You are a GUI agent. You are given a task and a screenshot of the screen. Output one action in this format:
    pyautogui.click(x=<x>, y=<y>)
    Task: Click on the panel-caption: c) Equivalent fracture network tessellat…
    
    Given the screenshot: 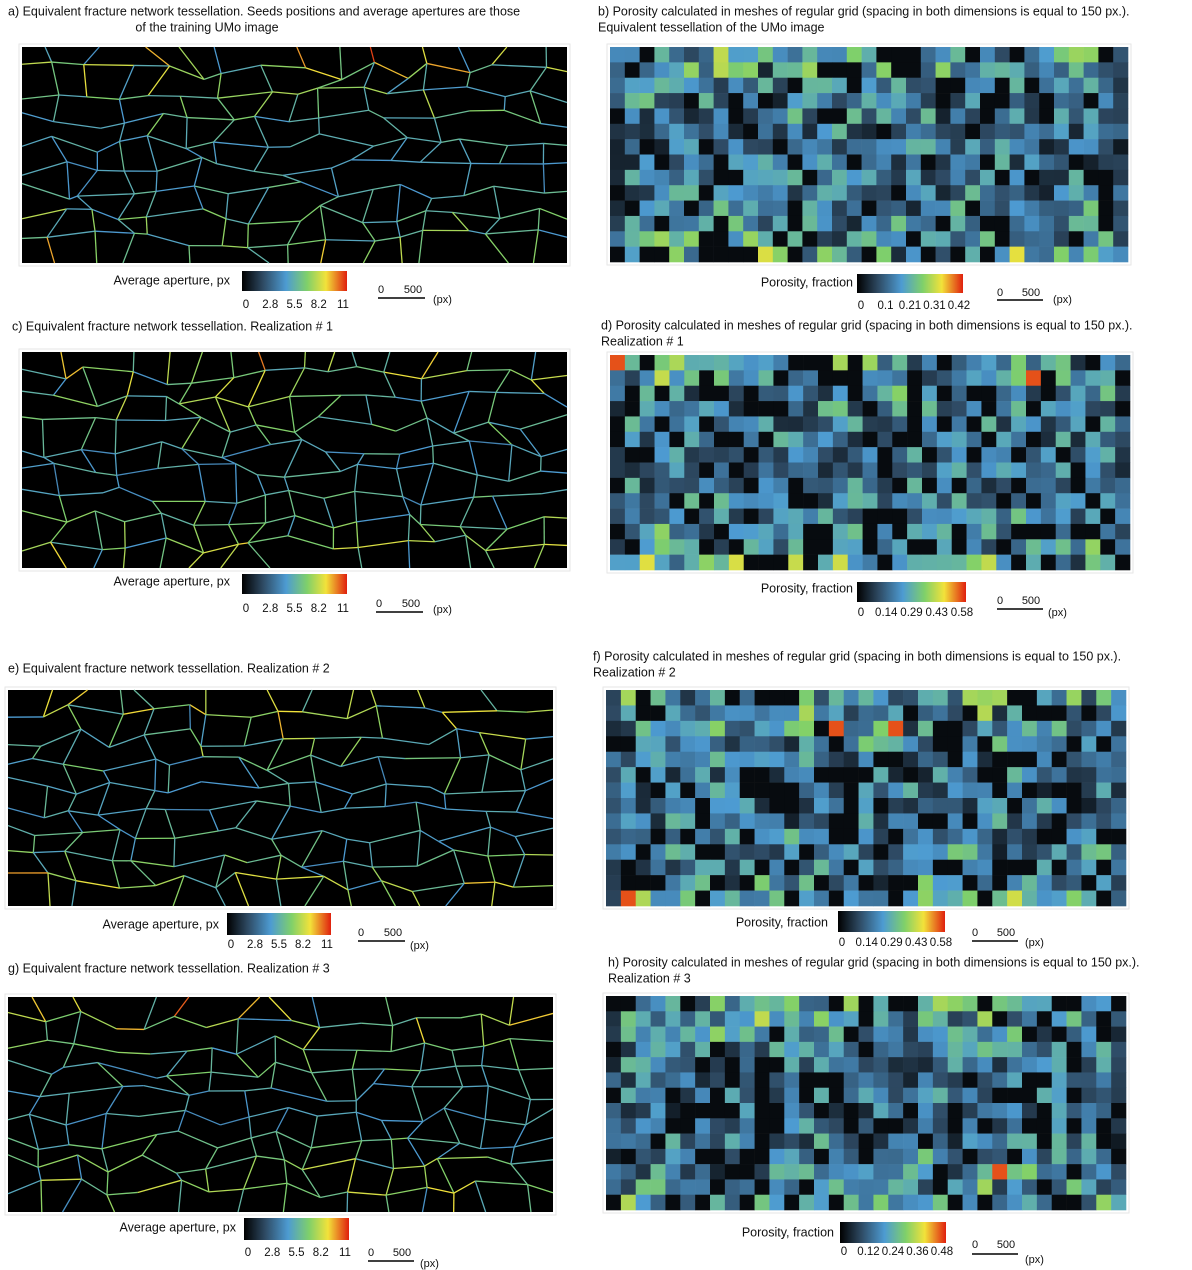 What is the action you would take?
    pyautogui.click(x=172, y=326)
    